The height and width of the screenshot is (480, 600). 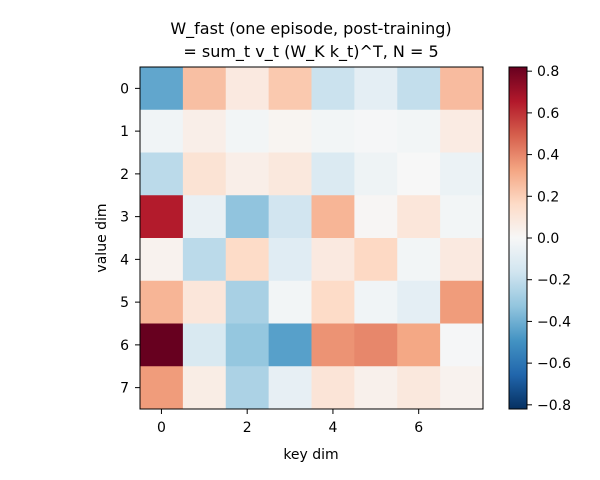 What do you see at coordinates (376, 260) in the screenshot?
I see `heatmap-cell-r4-c5` at bounding box center [376, 260].